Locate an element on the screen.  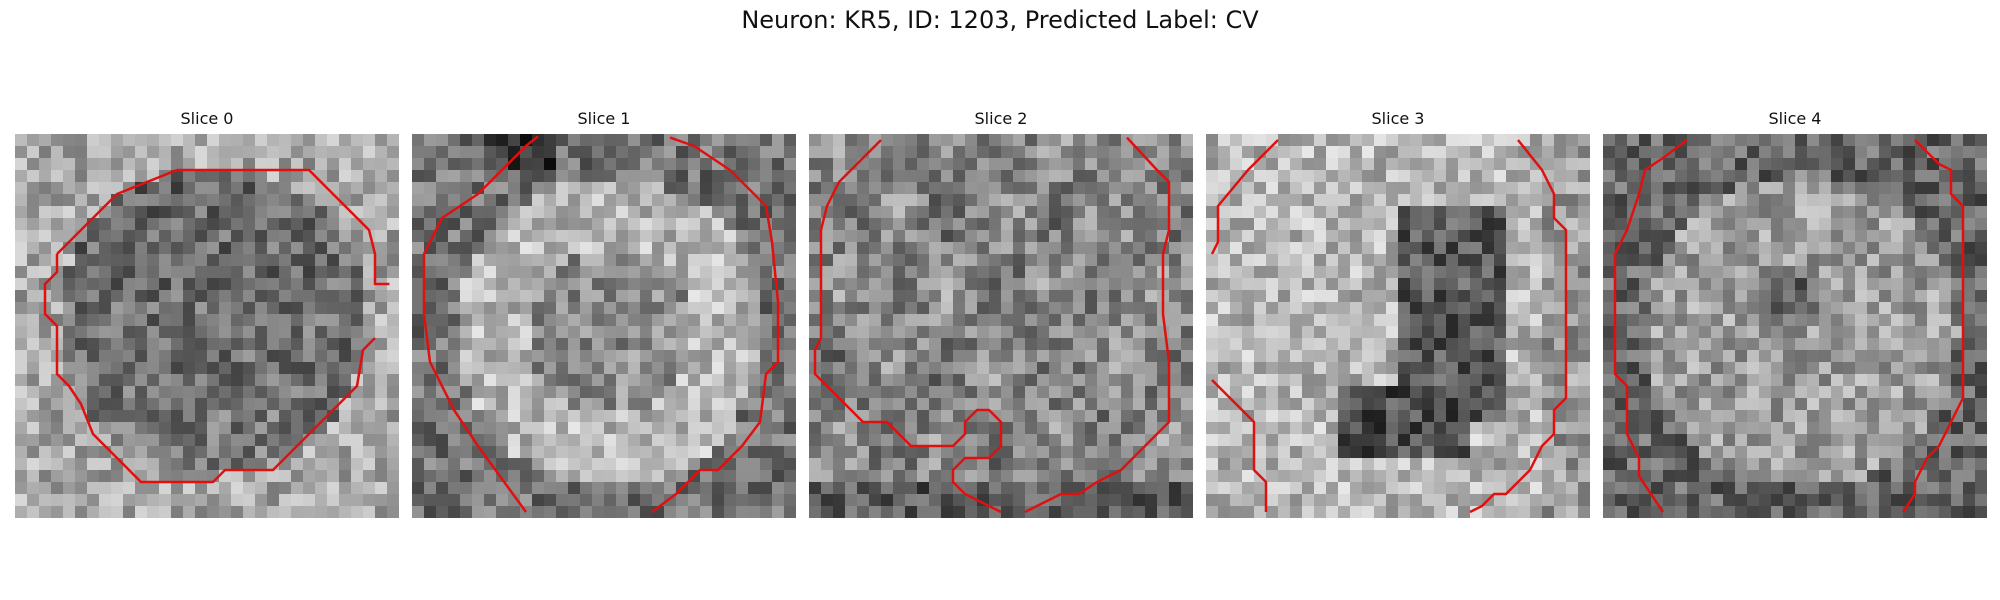
slice-panel-2: Slice 2 is located at coordinates (1001, 314).